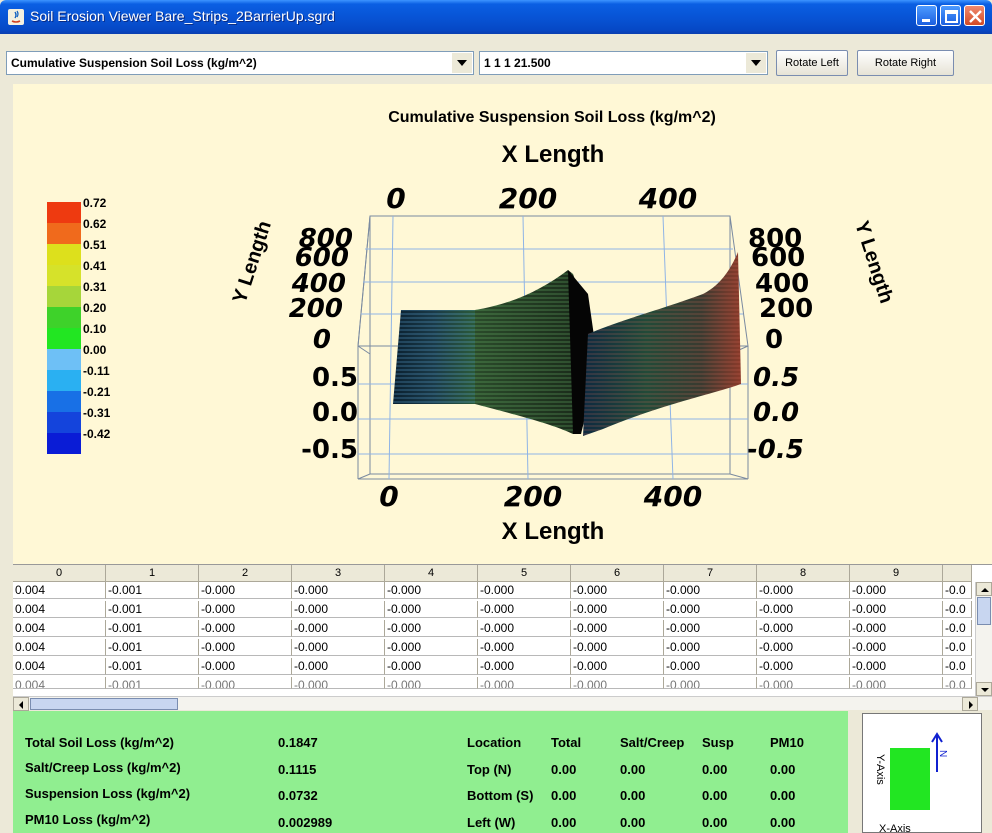 The width and height of the screenshot is (992, 833). Describe the element at coordinates (970, 704) in the screenshot. I see `scroll-right-button` at that location.